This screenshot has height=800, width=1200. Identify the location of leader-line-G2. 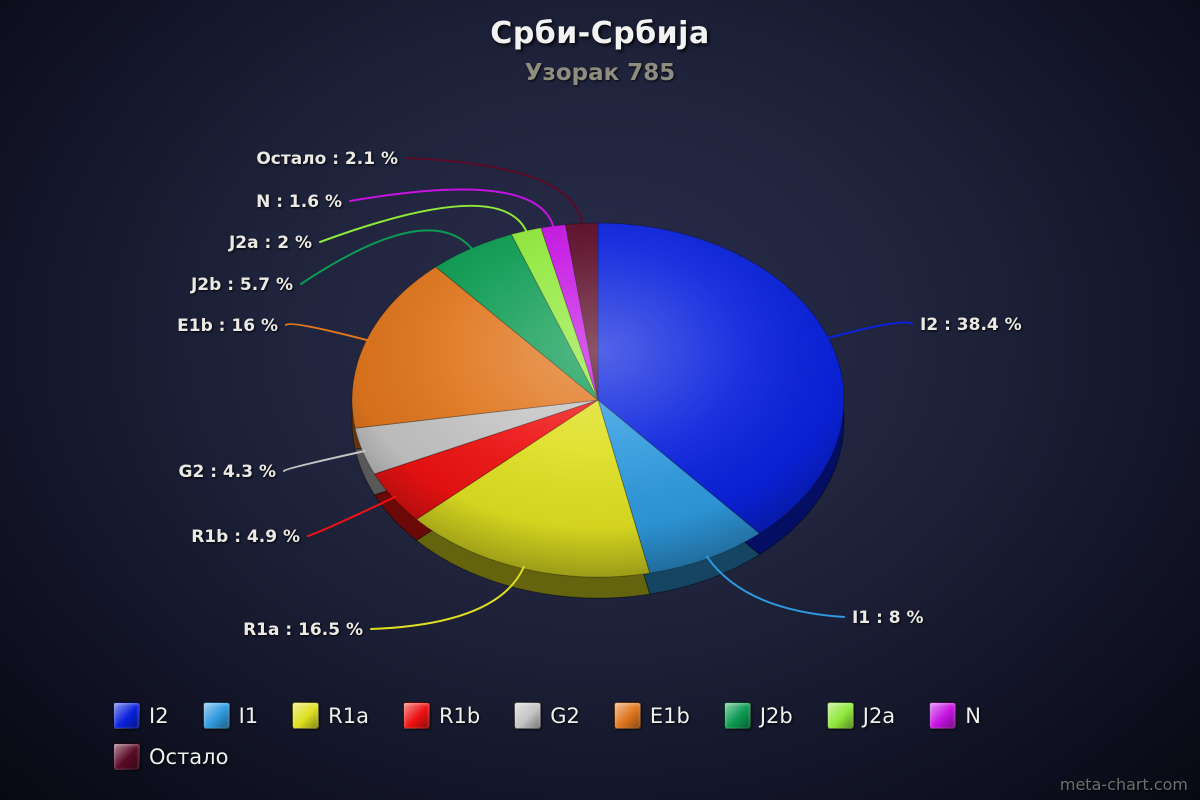
(324, 461).